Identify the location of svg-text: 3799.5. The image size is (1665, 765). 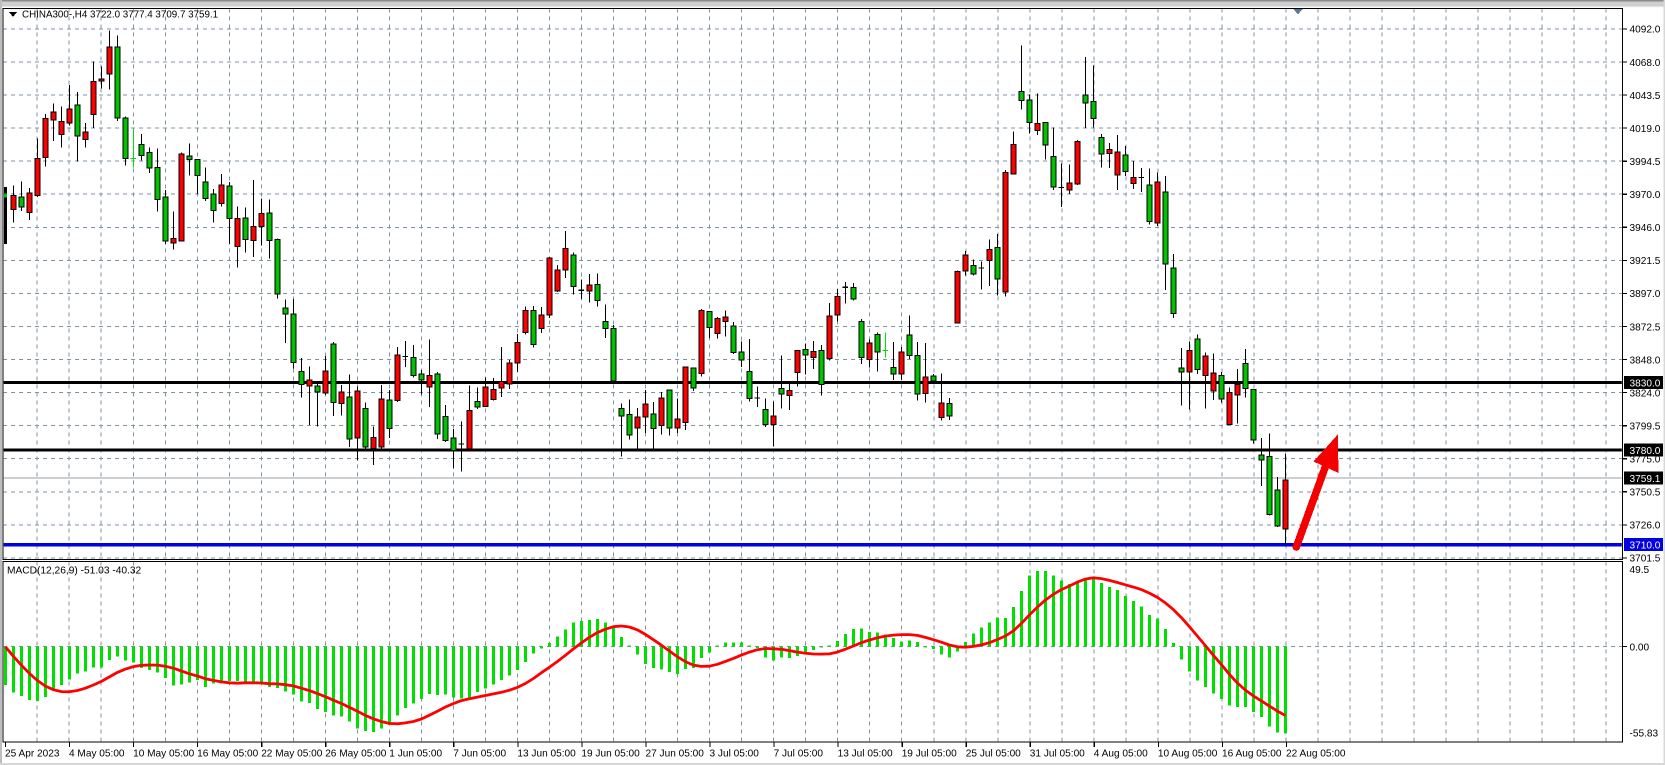
(1645, 427).